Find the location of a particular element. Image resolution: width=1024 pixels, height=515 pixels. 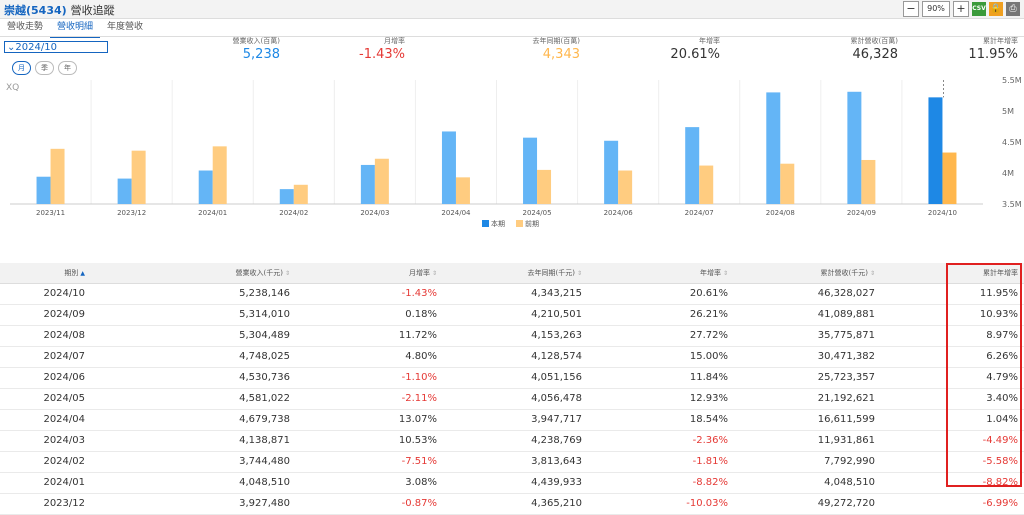

csv-export-icon: CSV is located at coordinates (979, 9).